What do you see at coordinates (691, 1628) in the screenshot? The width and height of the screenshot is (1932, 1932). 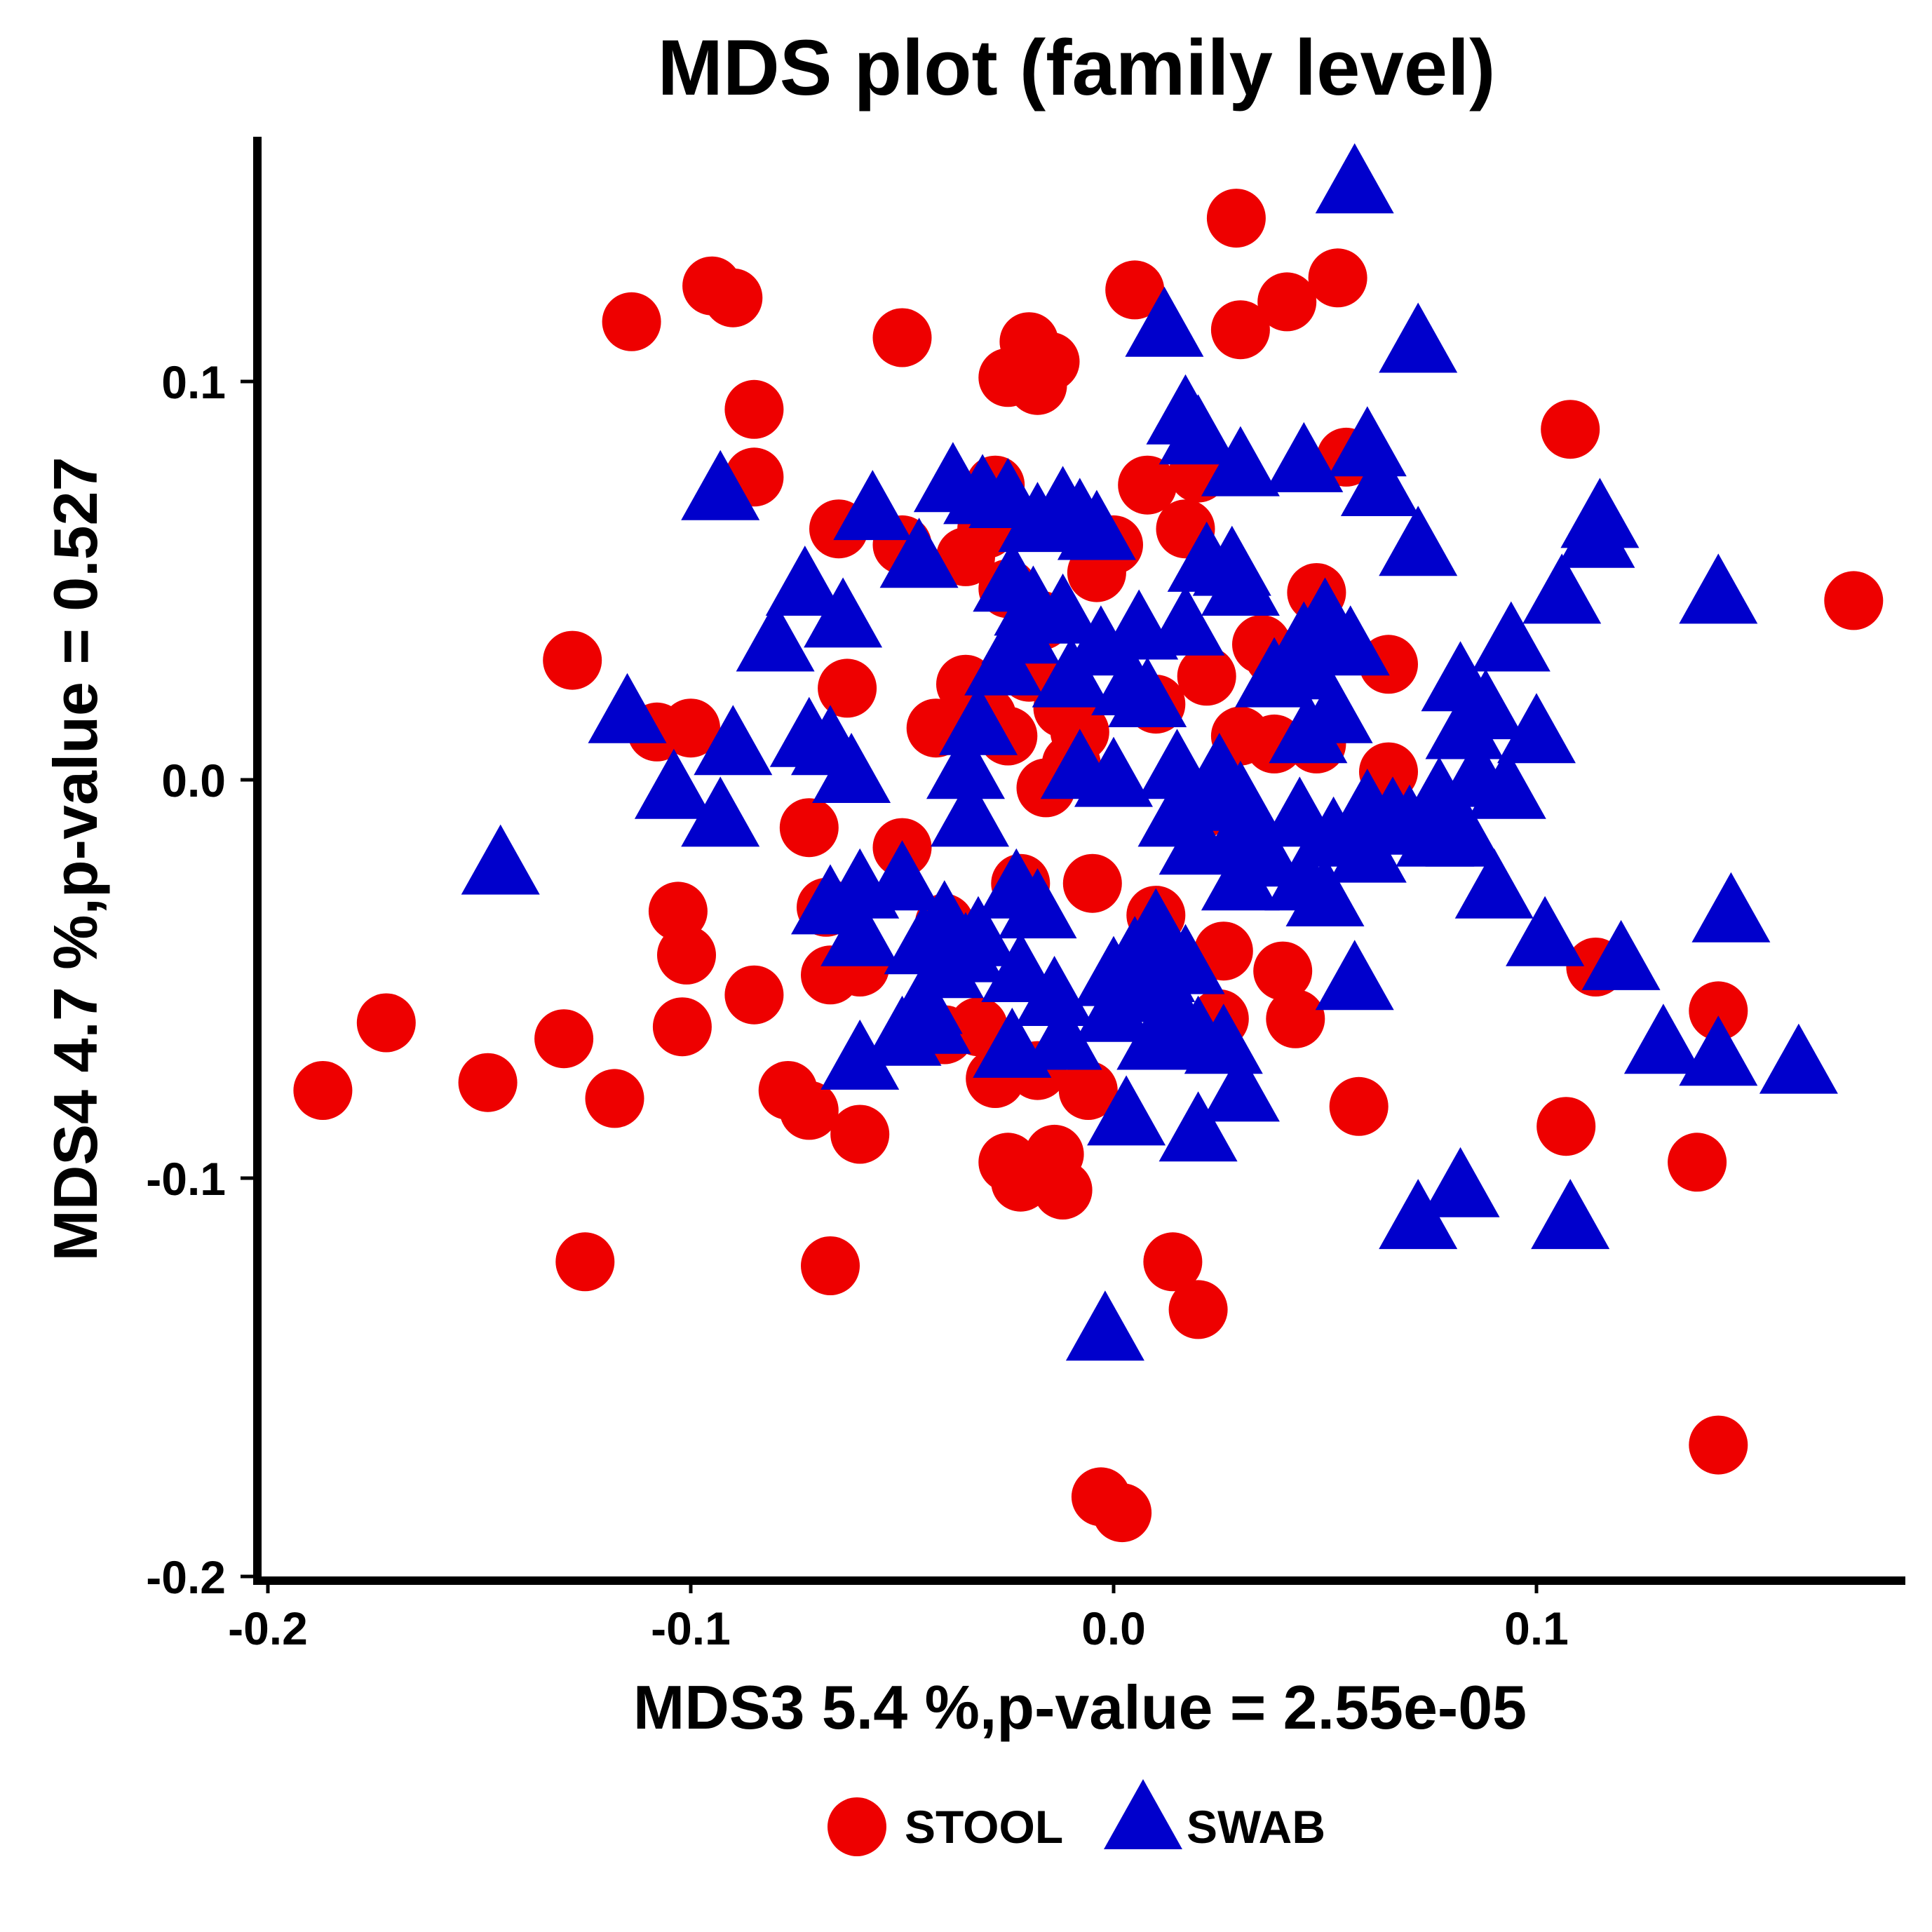 I see `x-tick-label: -0.1` at bounding box center [691, 1628].